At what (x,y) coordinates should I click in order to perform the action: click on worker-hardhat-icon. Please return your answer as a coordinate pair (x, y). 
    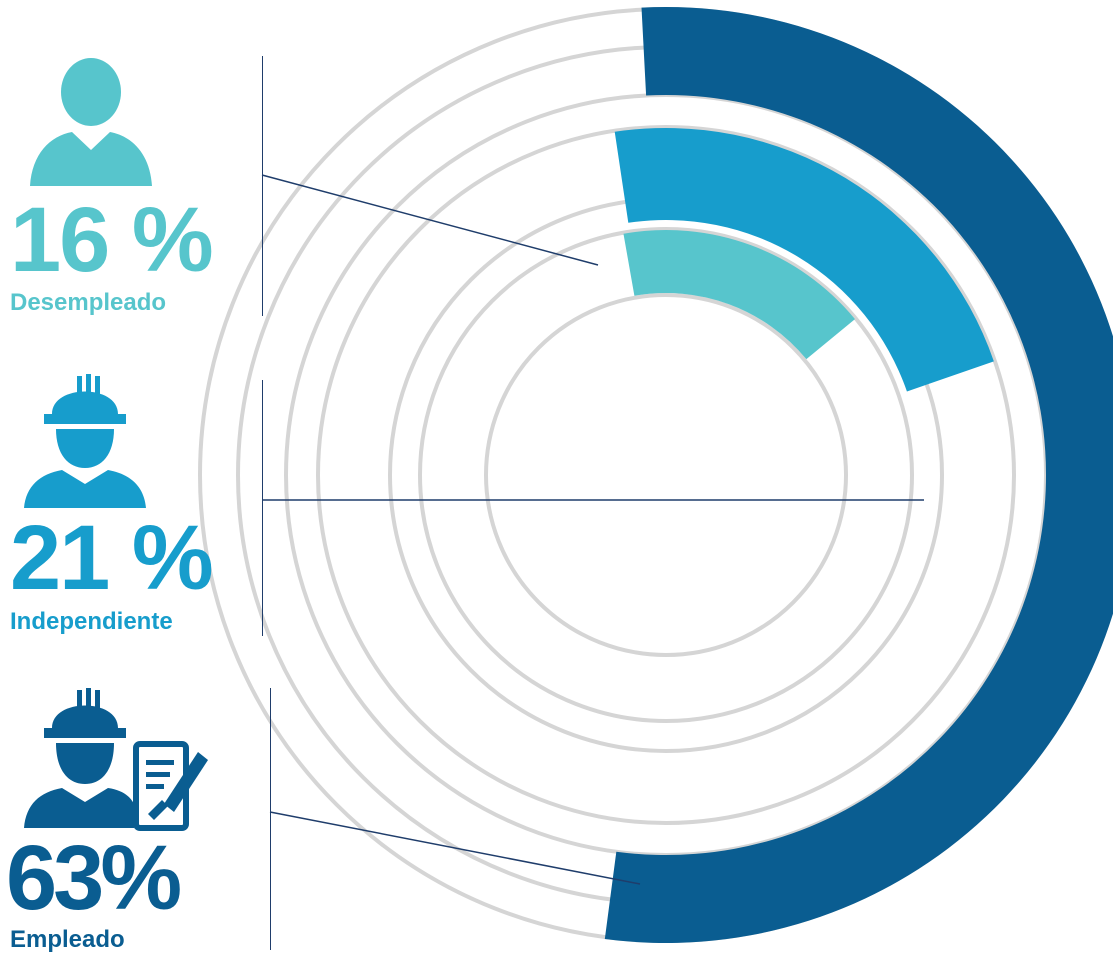
    Looking at the image, I should click on (85, 441).